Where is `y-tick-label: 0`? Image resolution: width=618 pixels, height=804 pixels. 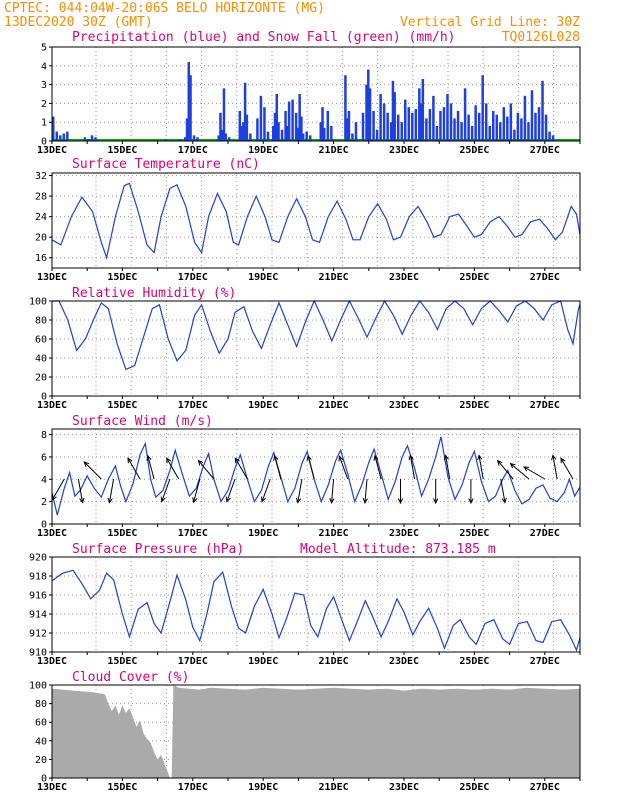 y-tick-label: 0 is located at coordinates (44, 779).